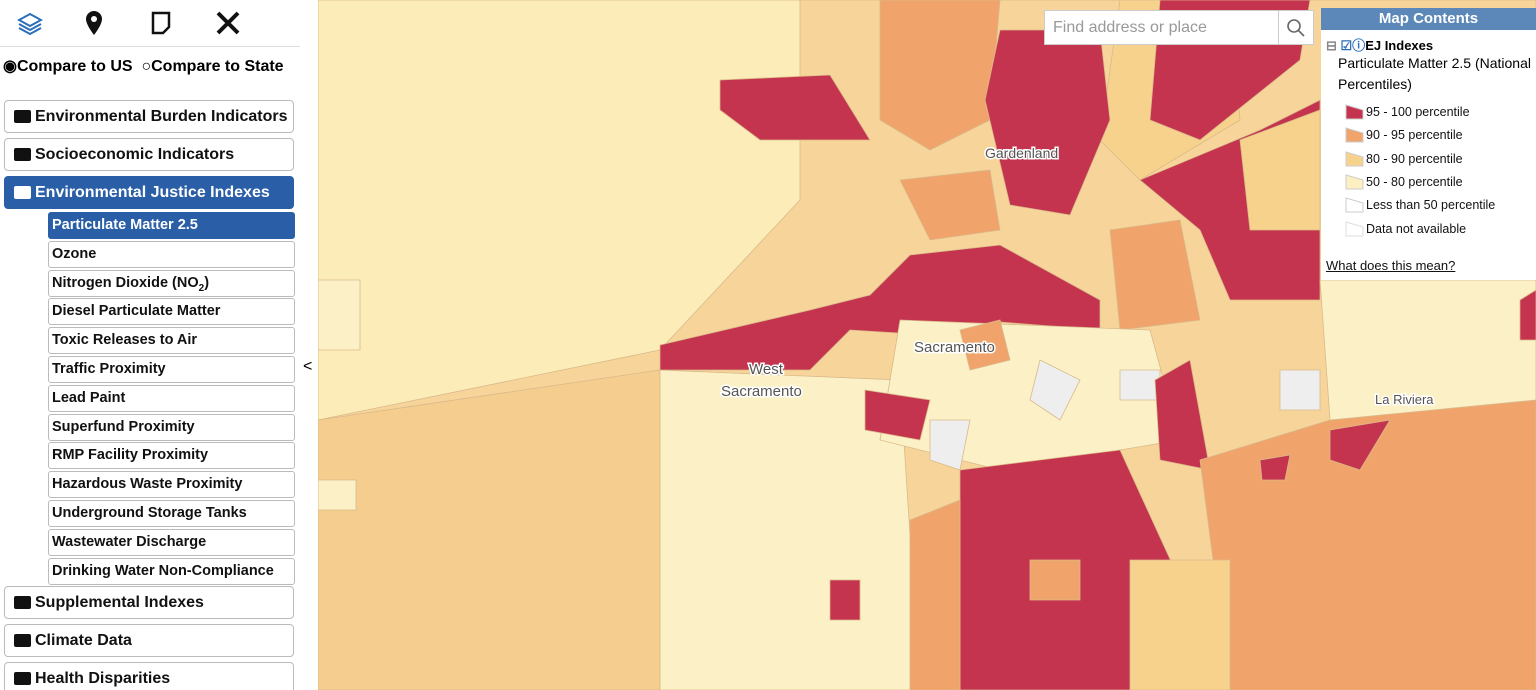 The image size is (1536, 690). Describe the element at coordinates (109, 369) in the screenshot. I see `item-text: Traffic Proximity` at that location.